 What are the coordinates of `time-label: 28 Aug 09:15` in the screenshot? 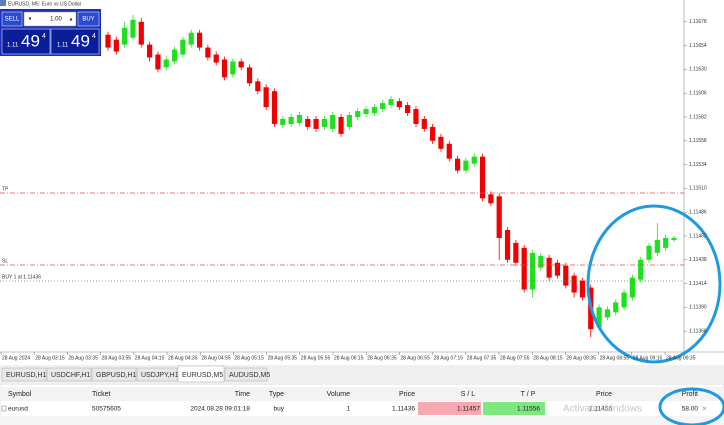 It's located at (648, 358).